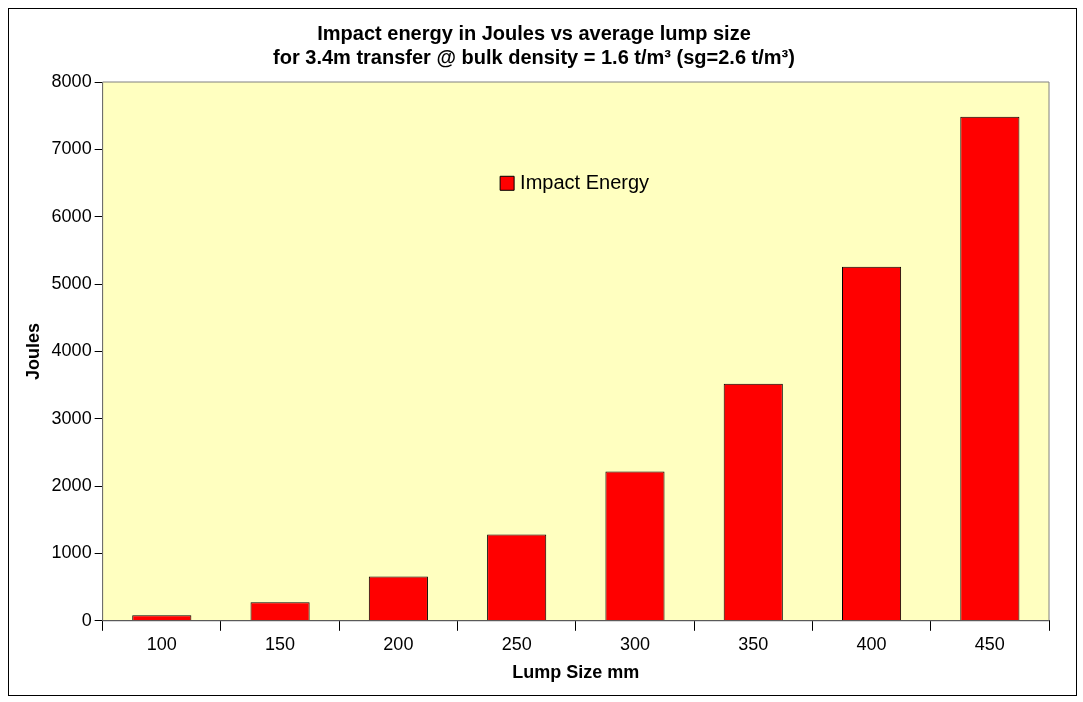 This screenshot has height=702, width=1083. What do you see at coordinates (398, 643) in the screenshot?
I see `x-tick-label: 200` at bounding box center [398, 643].